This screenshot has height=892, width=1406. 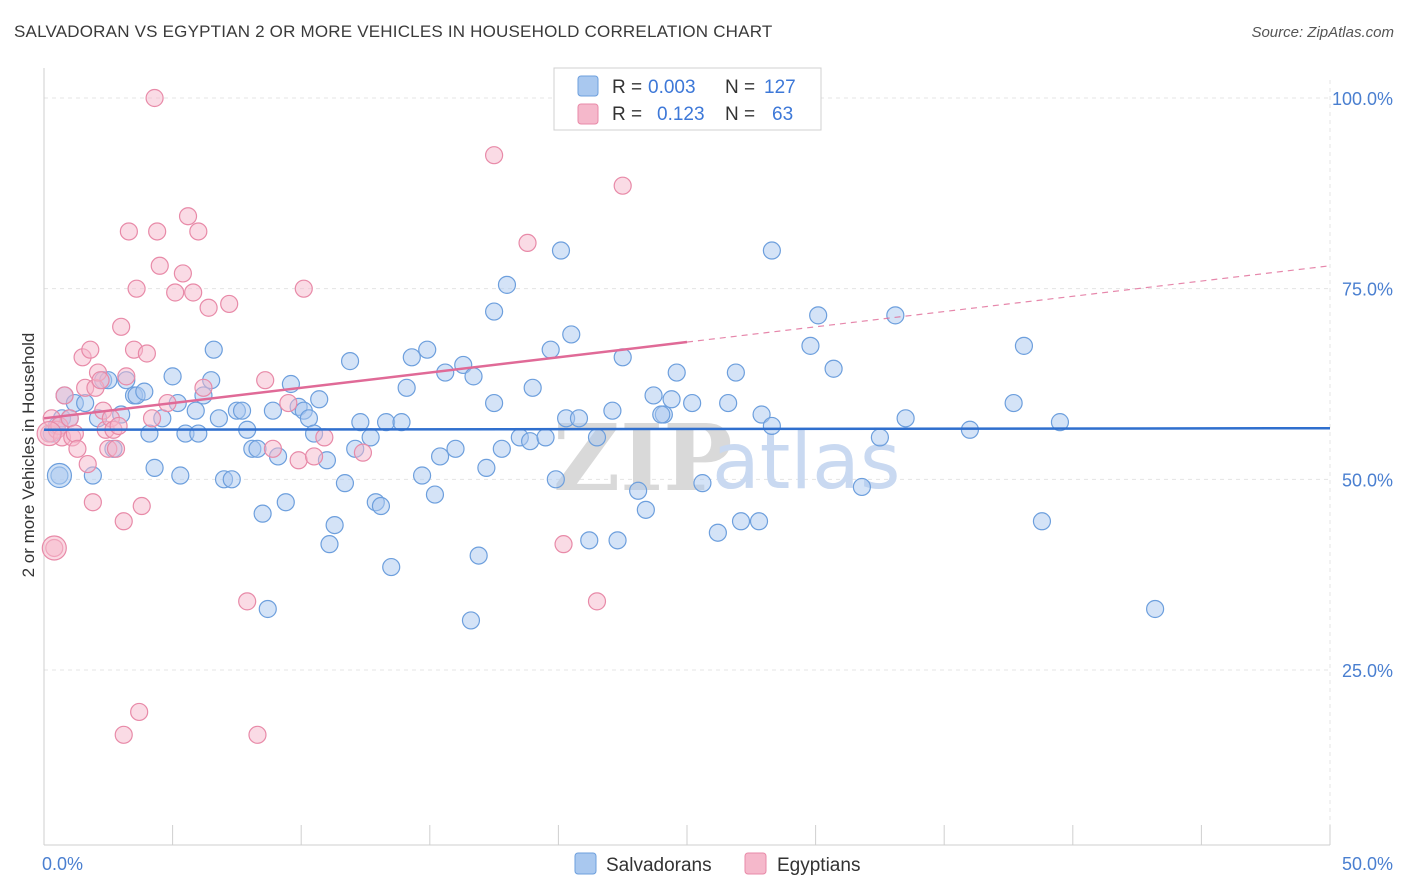 What do you see at coordinates (585, 863) in the screenshot?
I see `bottom-swatch-salvadorans` at bounding box center [585, 863].